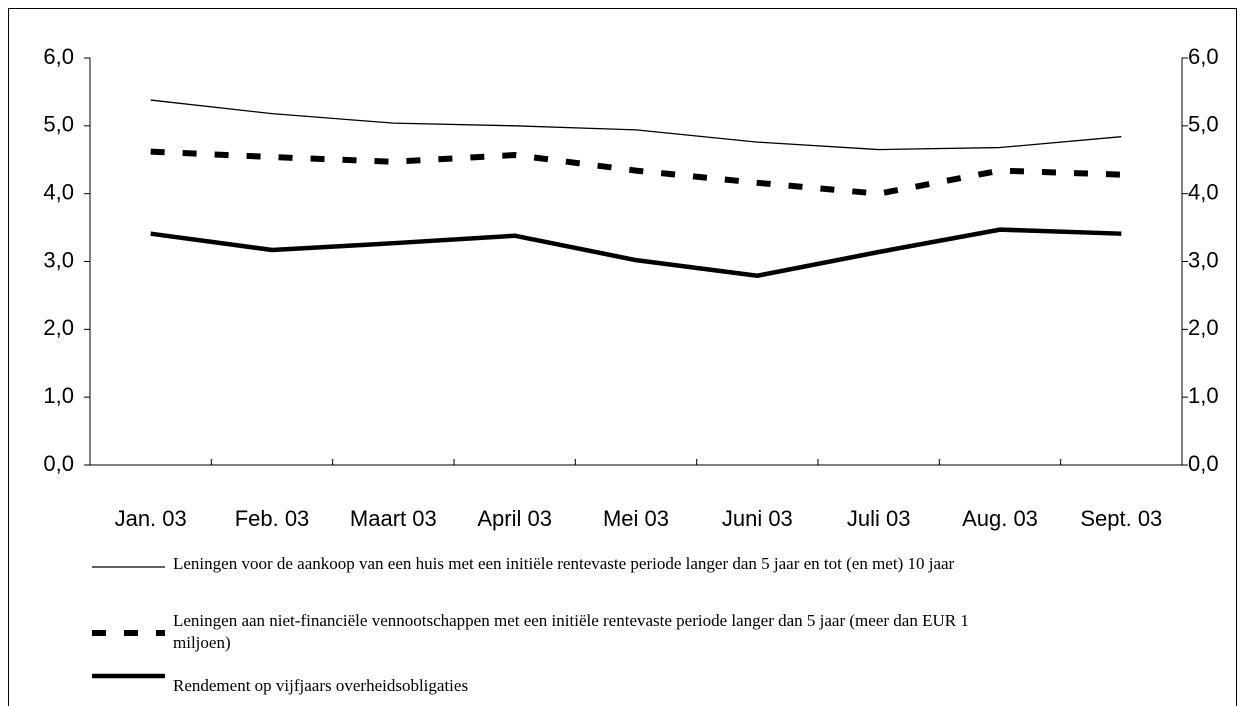  What do you see at coordinates (58, 327) in the screenshot?
I see `y-tick-label: 2,0` at bounding box center [58, 327].